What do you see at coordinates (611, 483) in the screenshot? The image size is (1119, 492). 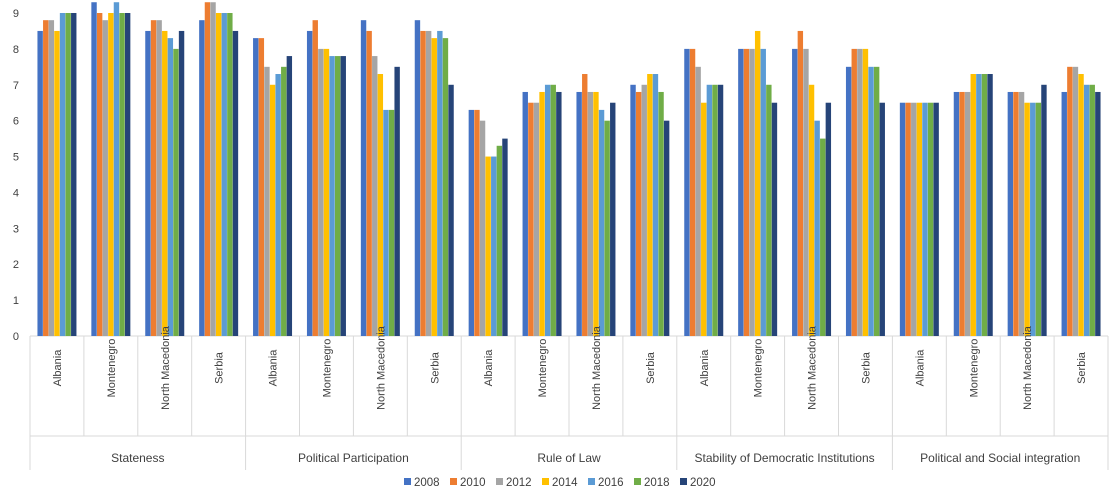 I see `legend-label-2016: 2016` at bounding box center [611, 483].